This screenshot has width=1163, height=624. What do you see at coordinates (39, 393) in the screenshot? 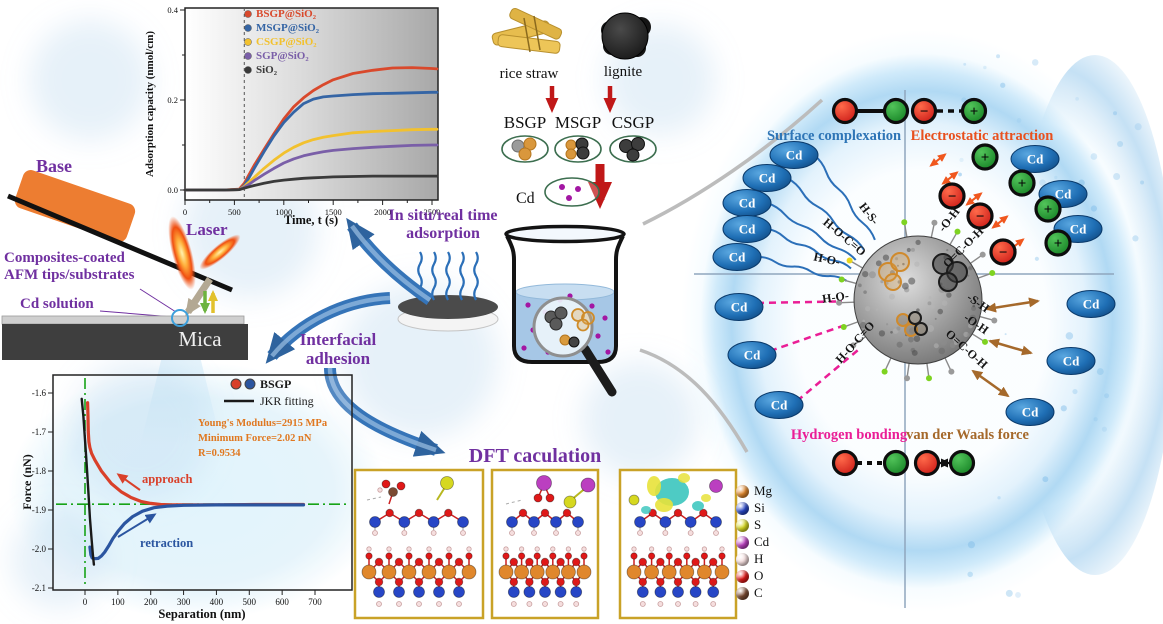
I see `y-tick-label: -1.6` at bounding box center [39, 393].